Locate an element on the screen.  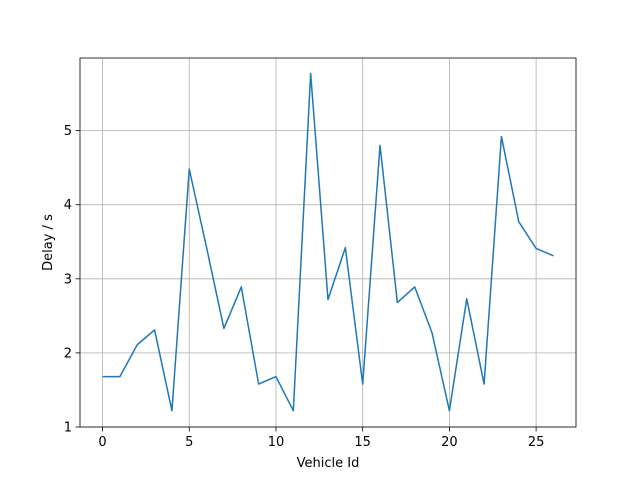
y-tick-label: 3 is located at coordinates (68, 279).